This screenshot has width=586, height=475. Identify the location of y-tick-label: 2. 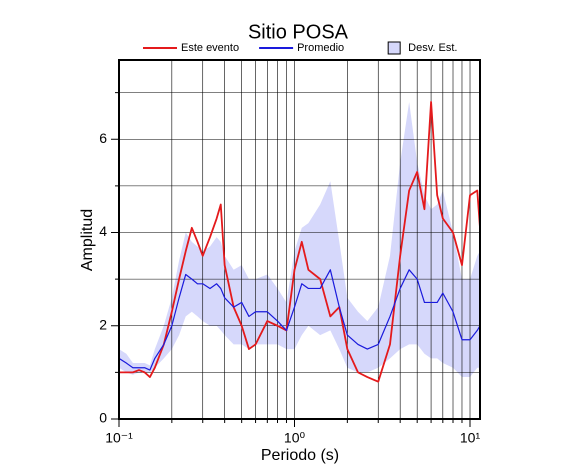
(103, 324).